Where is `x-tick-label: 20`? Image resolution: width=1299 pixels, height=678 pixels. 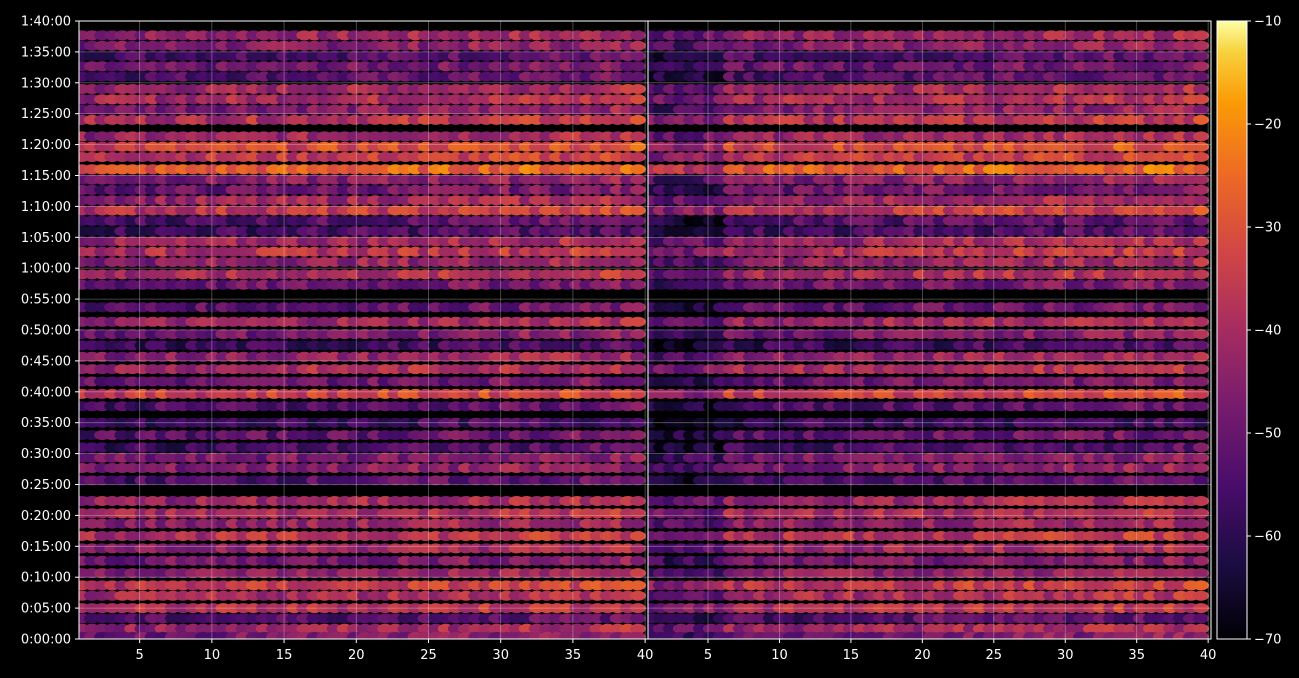
x-tick-label: 20 is located at coordinates (356, 655).